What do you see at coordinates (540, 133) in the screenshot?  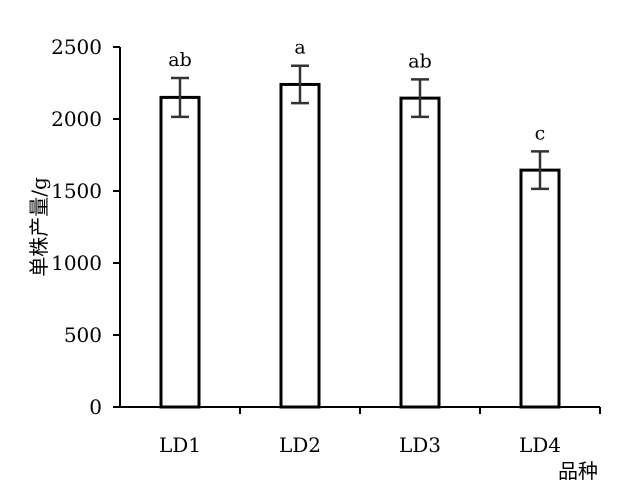 I see `significance-label: c` at bounding box center [540, 133].